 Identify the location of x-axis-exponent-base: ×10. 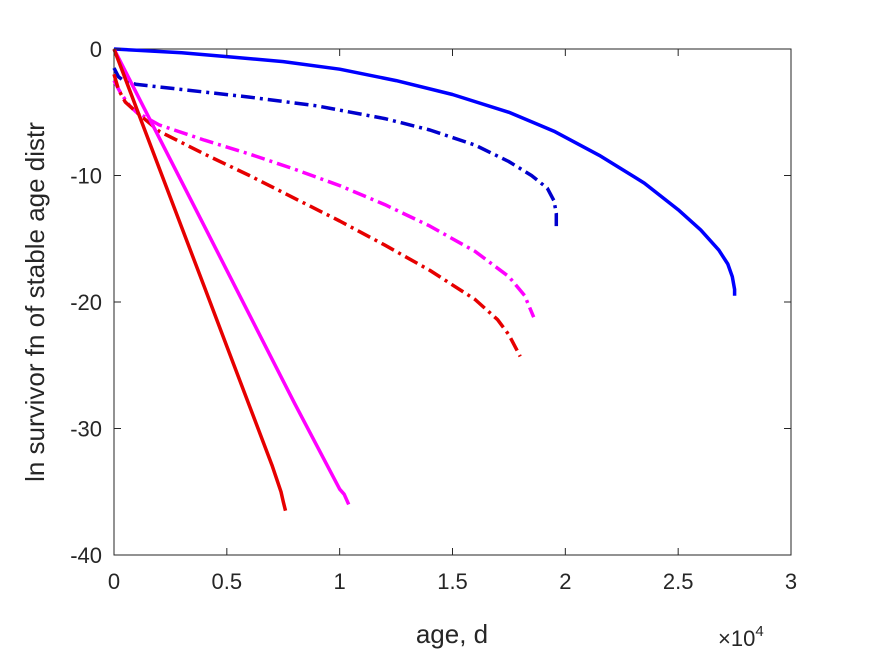
(736, 638).